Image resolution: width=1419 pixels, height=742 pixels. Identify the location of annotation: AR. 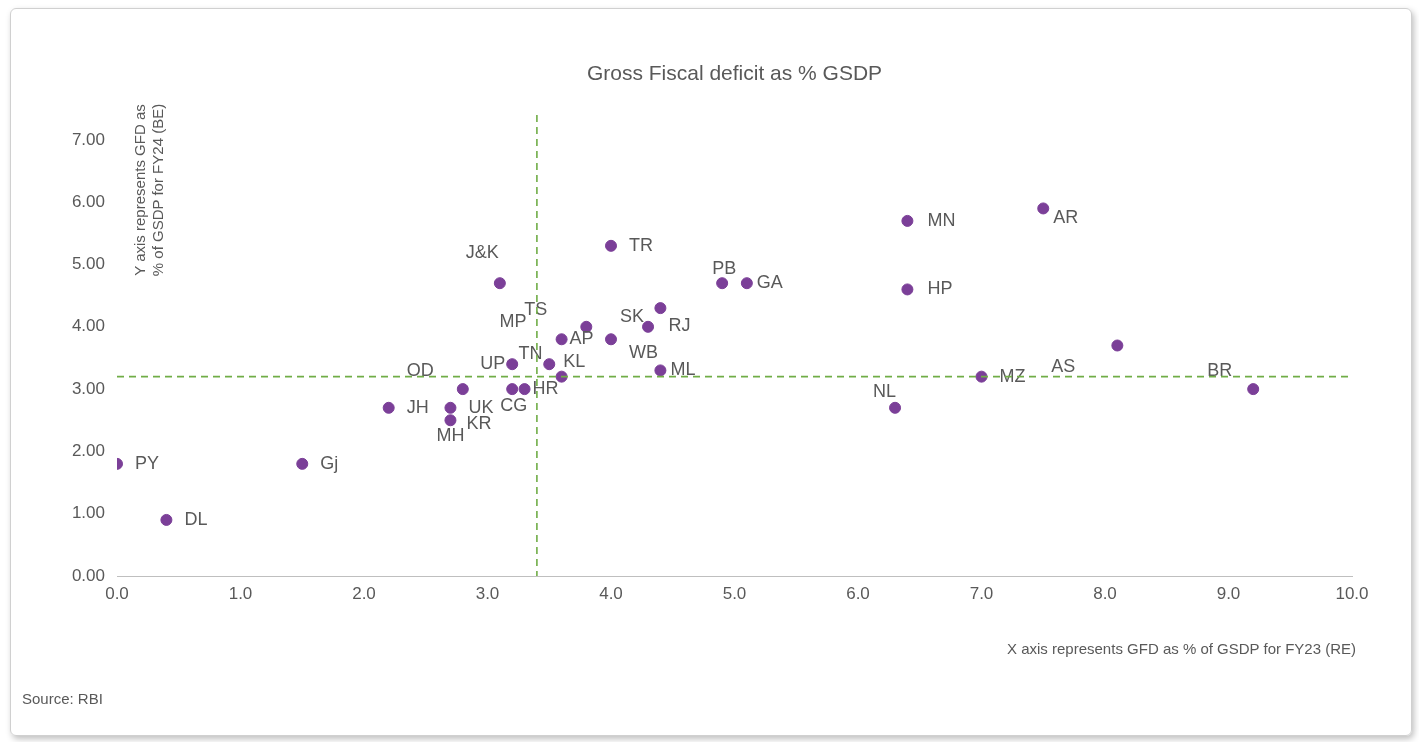
(1066, 217).